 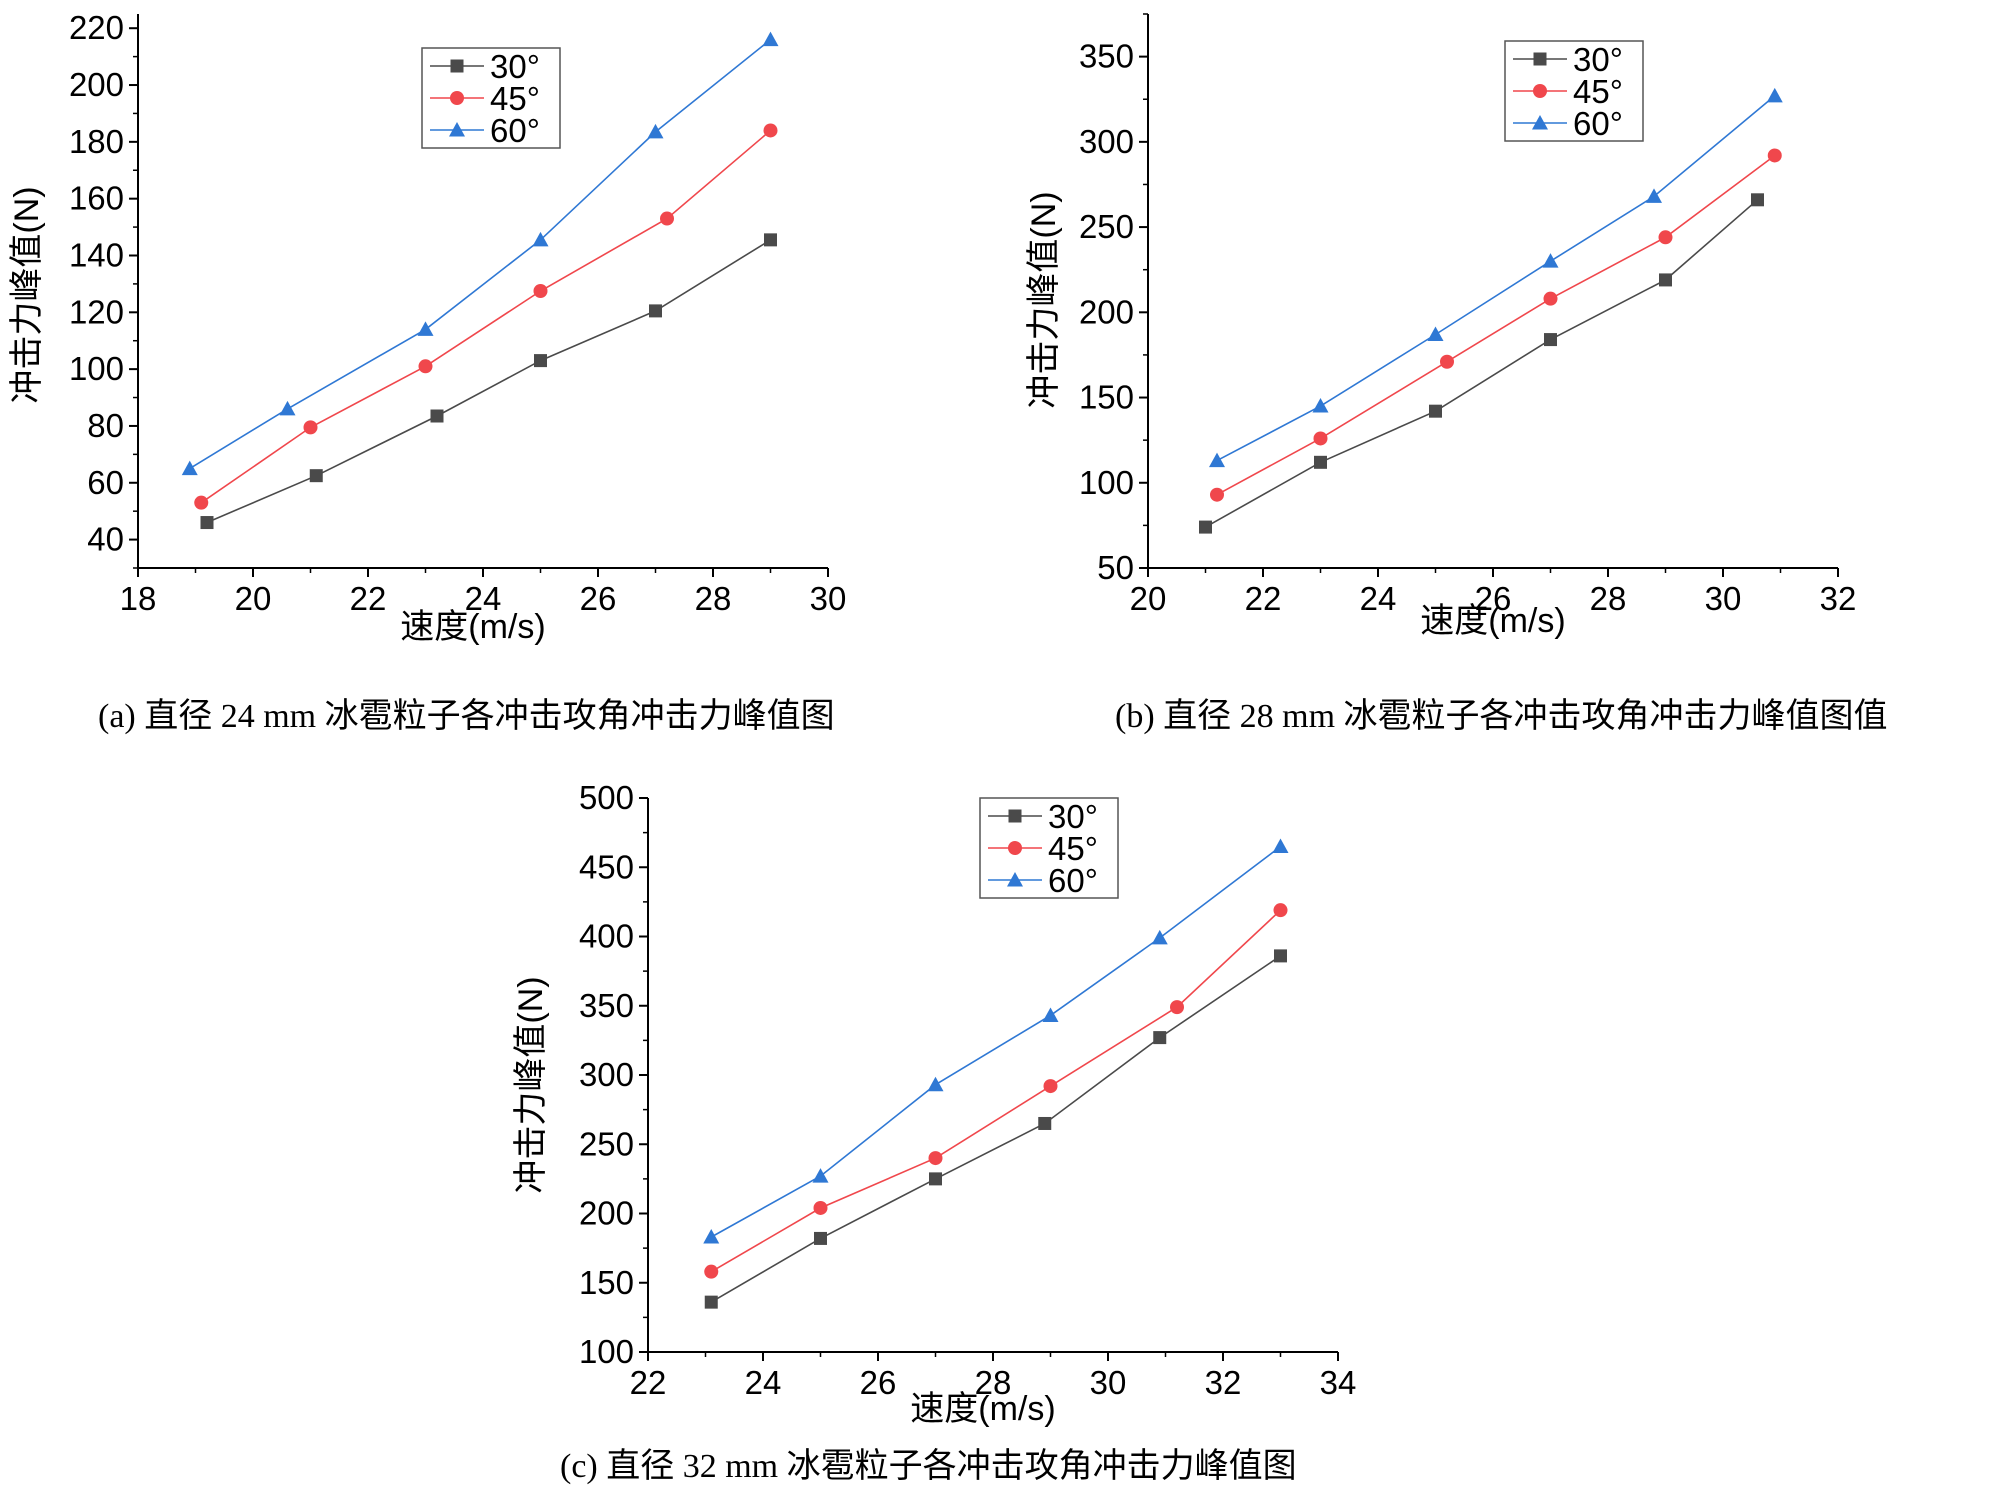 What do you see at coordinates (1378, 598) in the screenshot?
I see `x-tick-label: 24` at bounding box center [1378, 598].